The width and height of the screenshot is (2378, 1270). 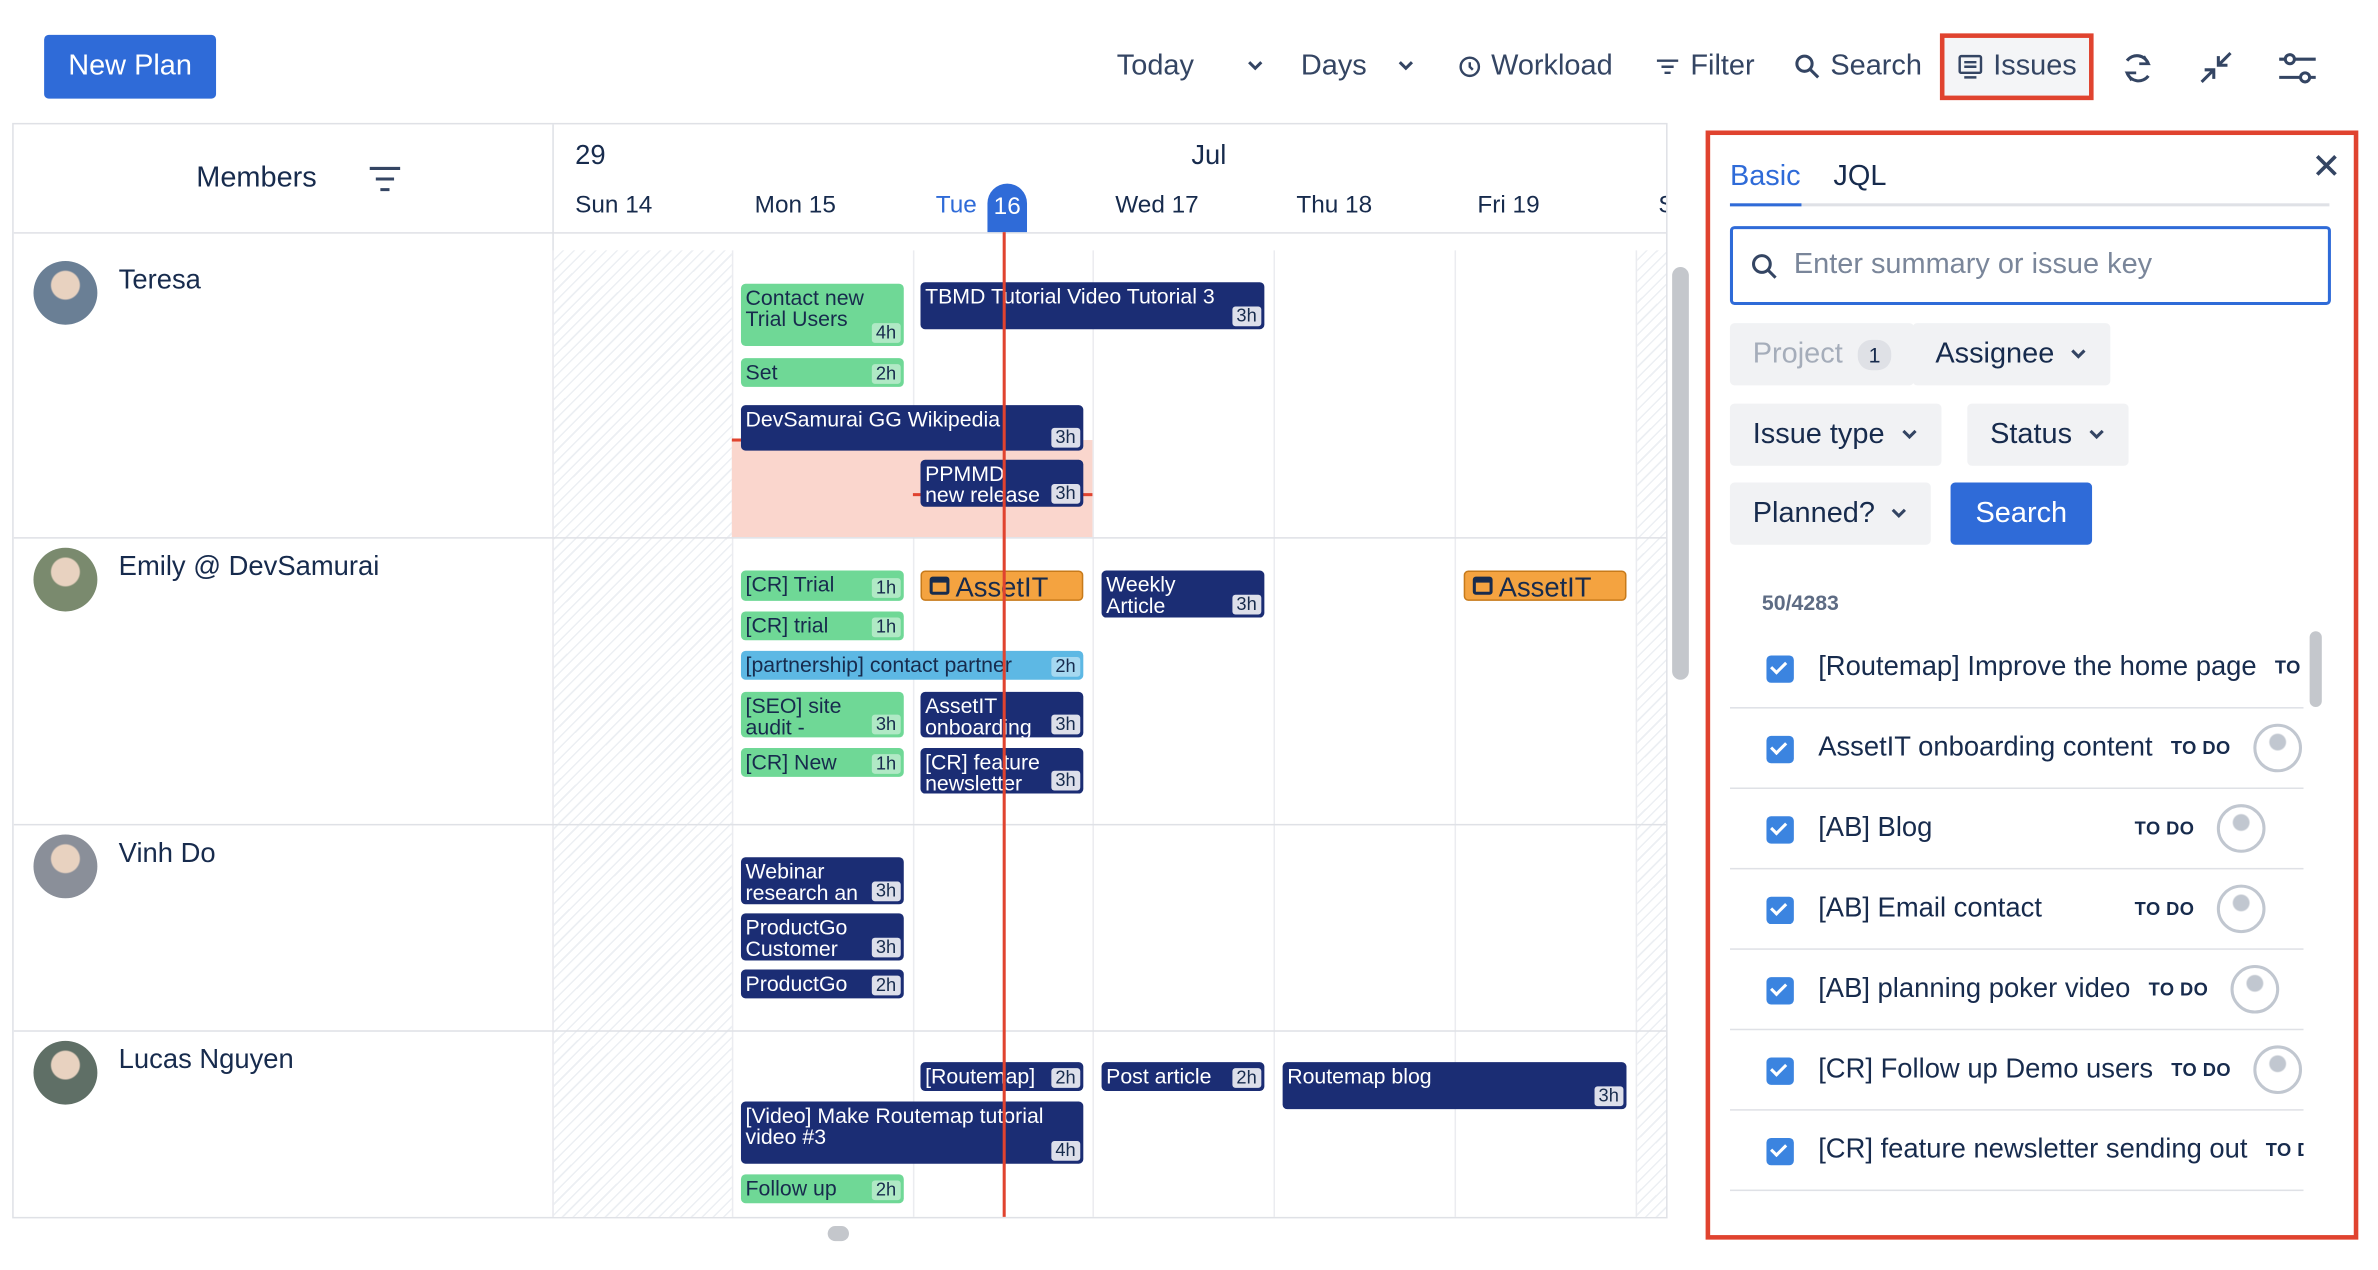 I want to click on day-column, so click(x=1182, y=733).